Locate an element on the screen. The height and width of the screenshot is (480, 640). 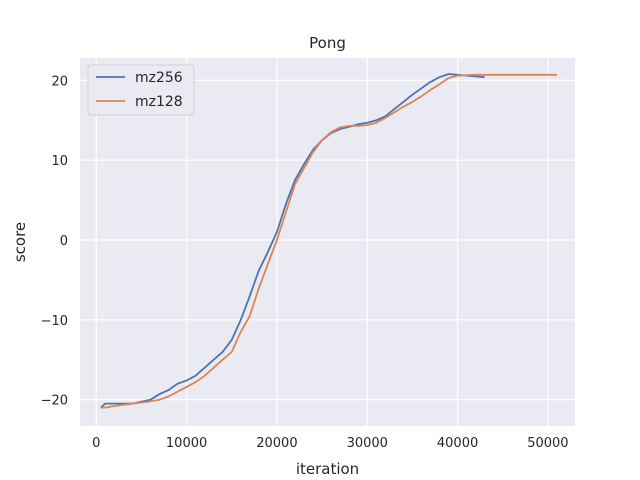
chart-title: Pong is located at coordinates (327, 43).